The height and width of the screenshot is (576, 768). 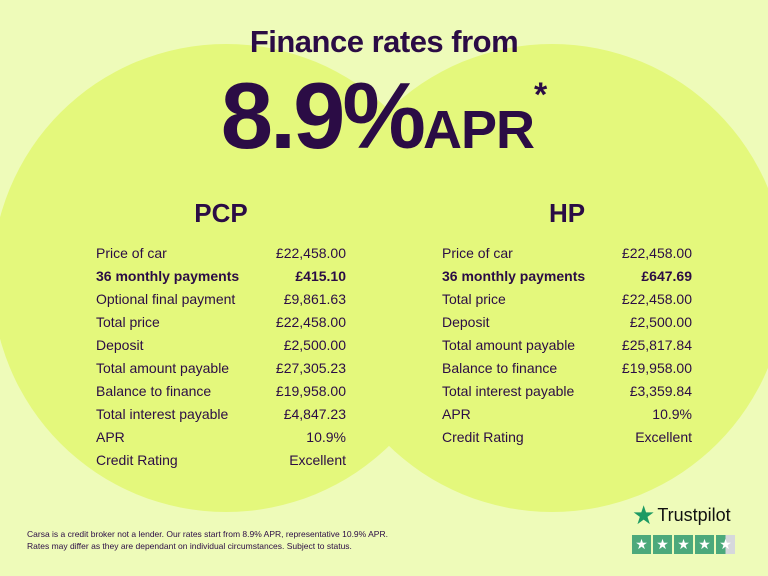 I want to click on pcp-row: Total interest payable £4,847.23, so click(x=221, y=414).